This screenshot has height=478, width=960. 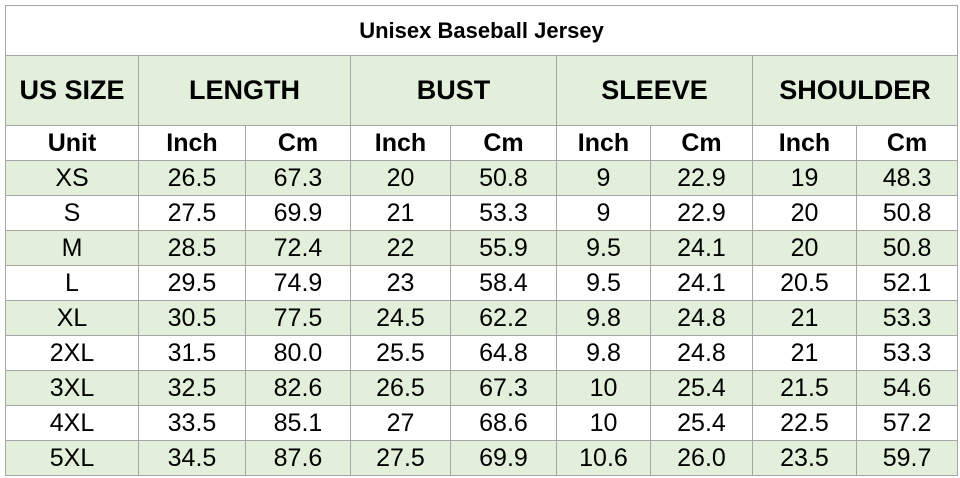 I want to click on data-row: XL 30.5 77.5 24.5 62.2 9.8 24.8 21 53.3, so click(x=482, y=318).